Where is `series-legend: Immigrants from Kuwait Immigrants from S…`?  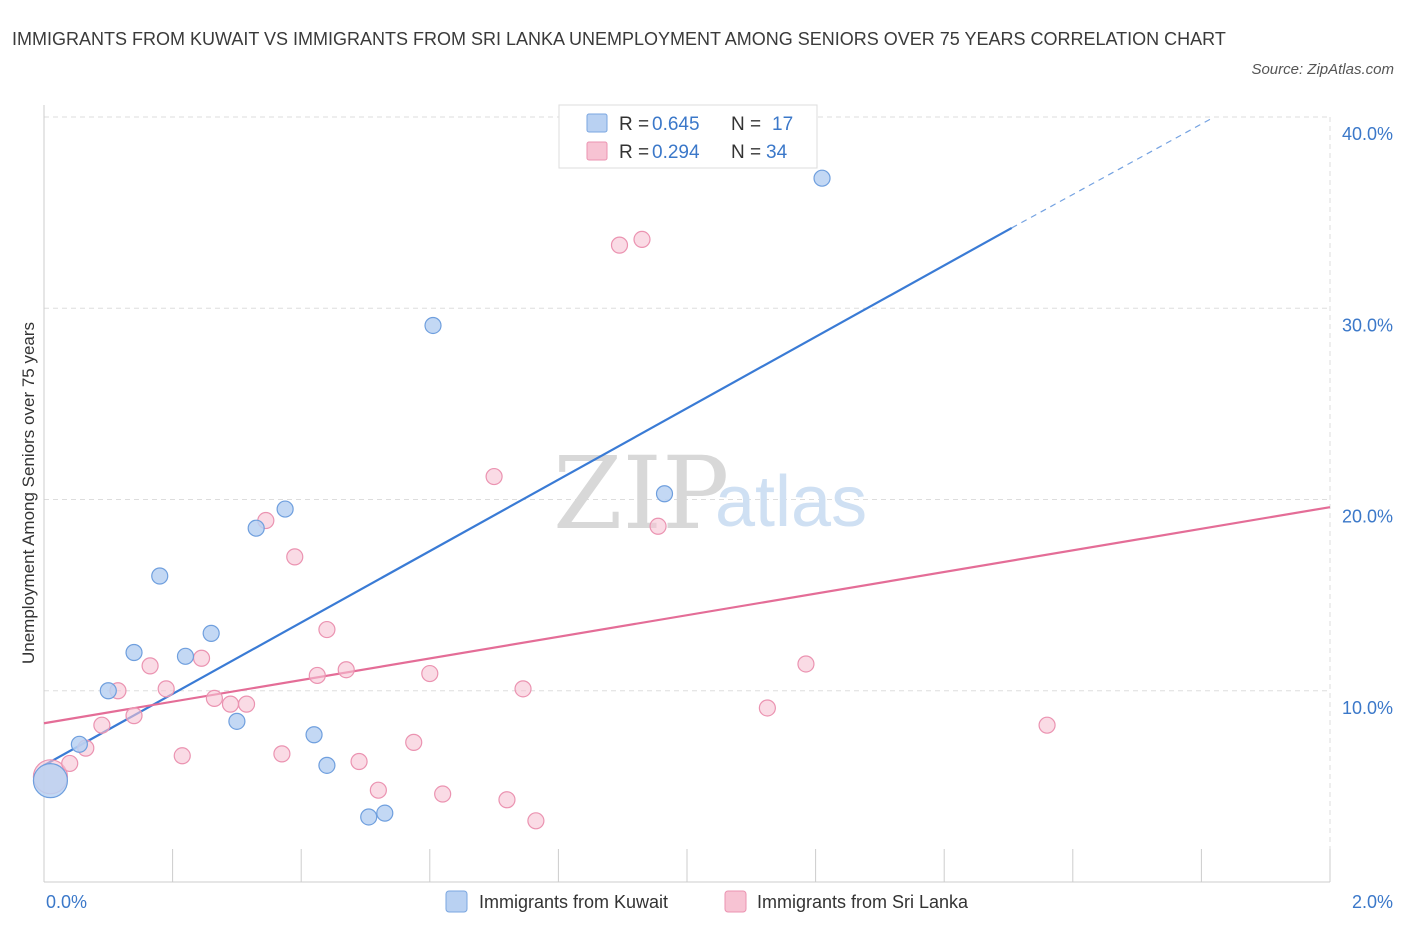 series-legend: Immigrants from Kuwait Immigrants from S… is located at coordinates (707, 901).